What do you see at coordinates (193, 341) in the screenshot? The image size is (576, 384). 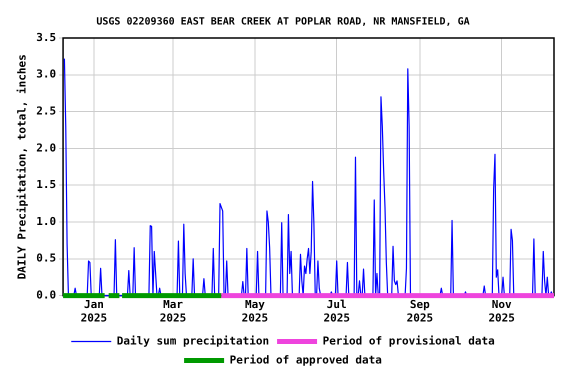 I see `legend-label: Daily sum precipitation` at bounding box center [193, 341].